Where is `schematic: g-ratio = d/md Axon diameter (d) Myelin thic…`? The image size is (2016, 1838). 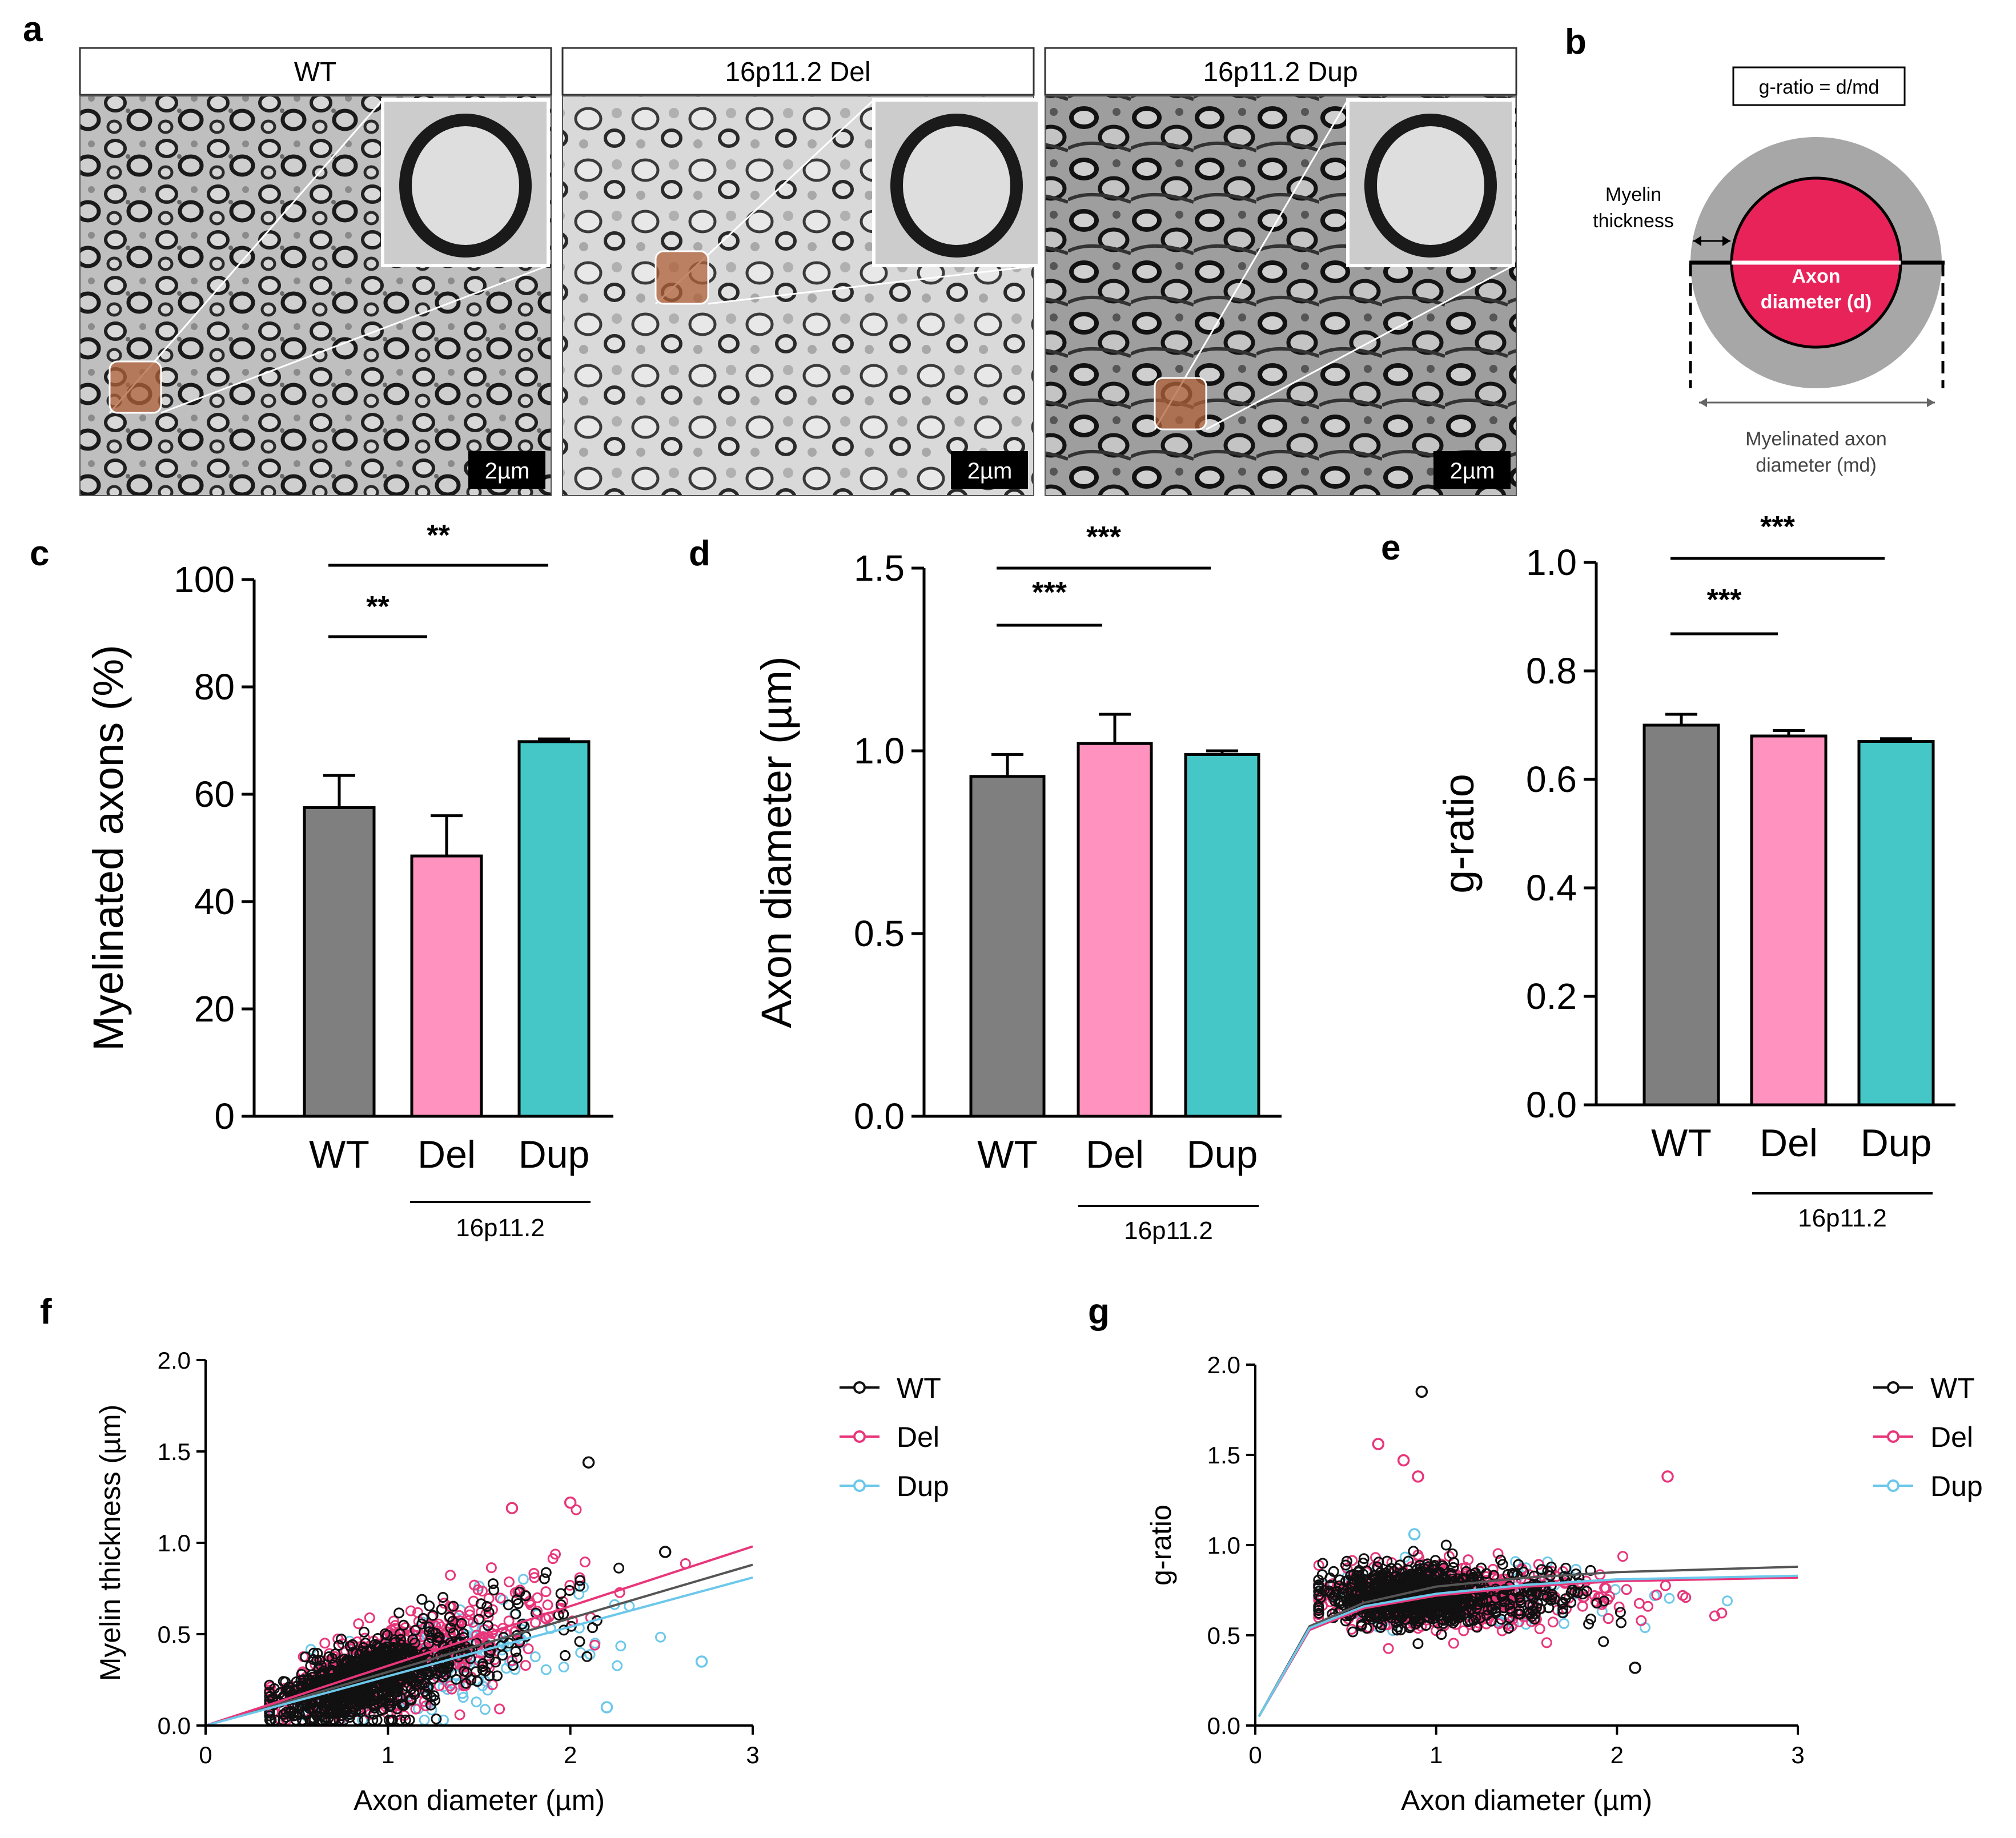 schematic: g-ratio = d/md Axon diameter (d) Myelin thic… is located at coordinates (1769, 271).